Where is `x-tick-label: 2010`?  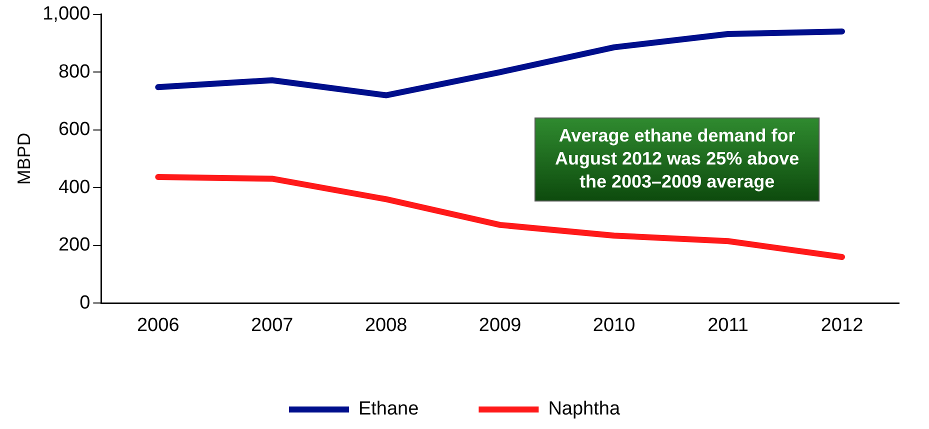 x-tick-label: 2010 is located at coordinates (614, 325).